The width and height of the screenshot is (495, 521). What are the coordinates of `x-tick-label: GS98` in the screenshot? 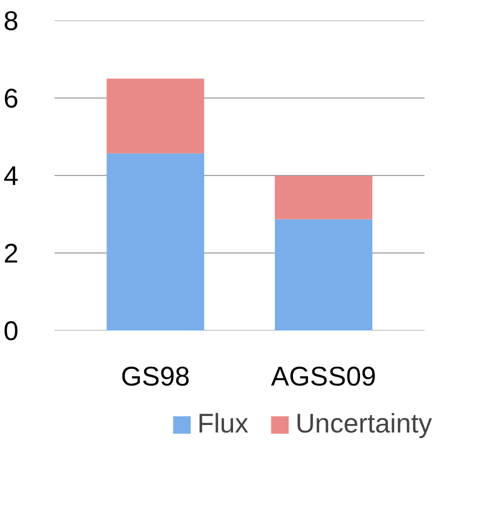 It's located at (155, 377).